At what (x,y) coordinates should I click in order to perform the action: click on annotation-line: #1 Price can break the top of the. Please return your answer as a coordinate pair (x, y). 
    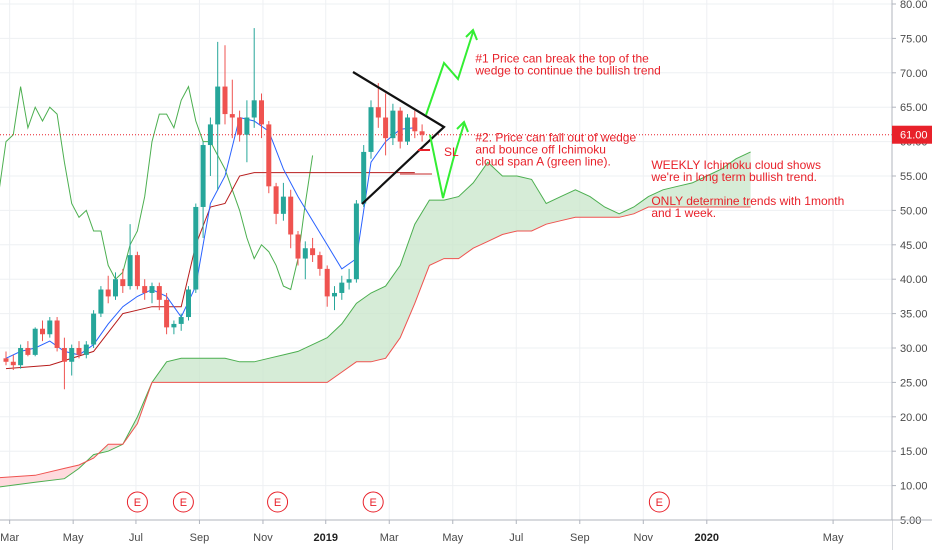
    Looking at the image, I should click on (562, 58).